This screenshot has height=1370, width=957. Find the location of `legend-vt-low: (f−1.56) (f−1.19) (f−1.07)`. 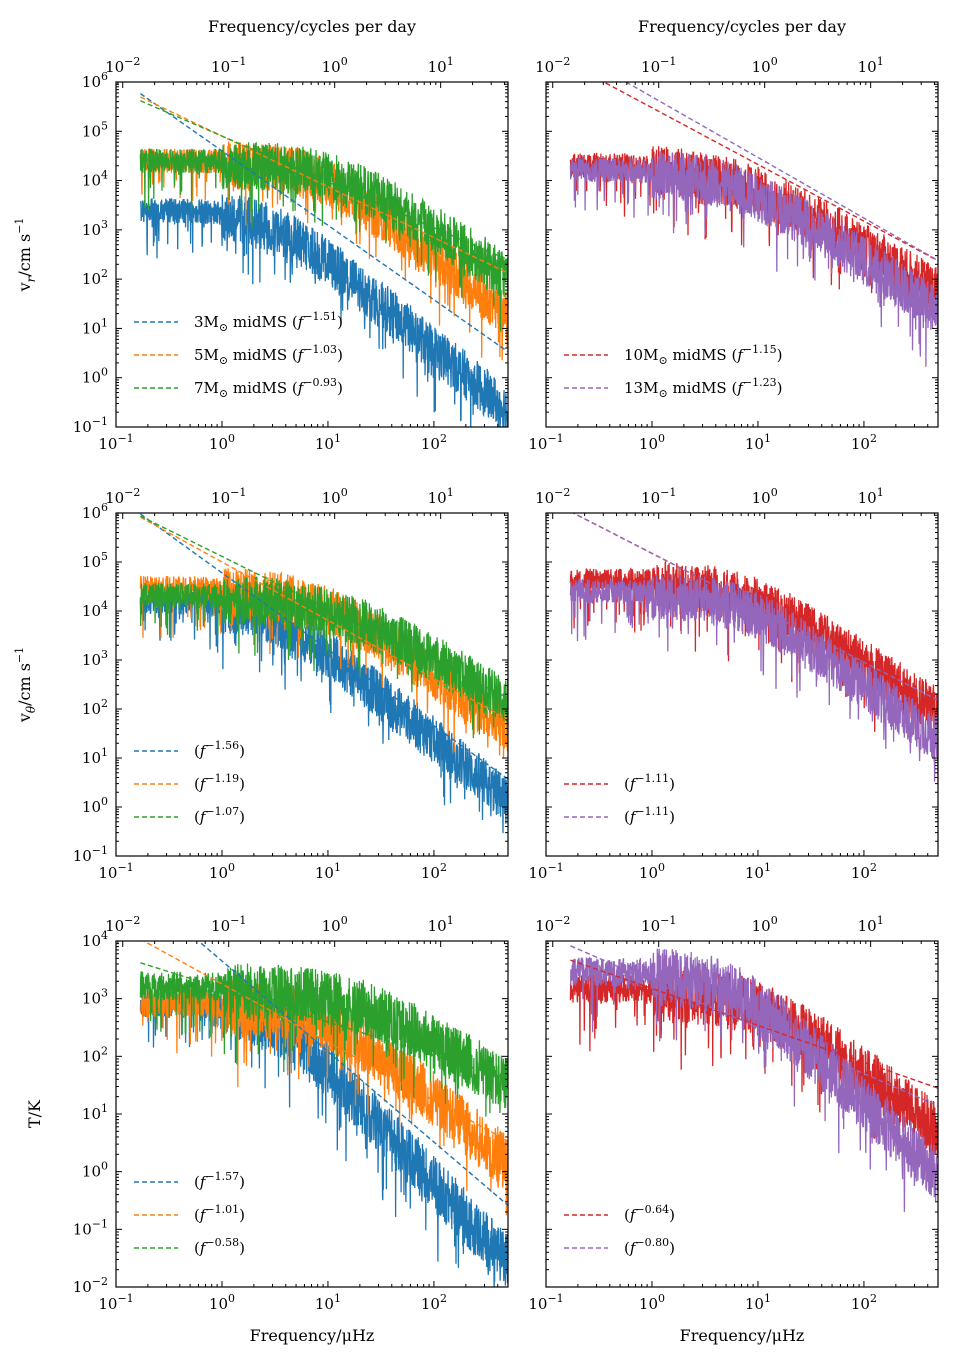

legend-vt-low: (f−1.56) (f−1.19) (f−1.07) is located at coordinates (189, 782).